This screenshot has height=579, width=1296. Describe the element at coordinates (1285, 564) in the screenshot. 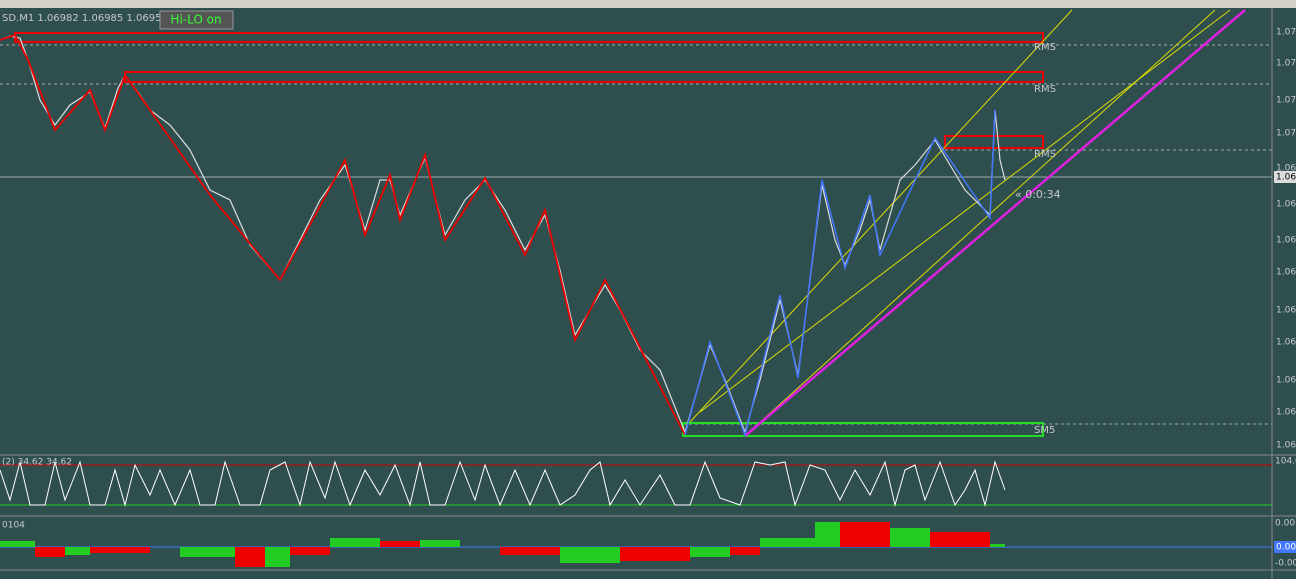

I see `macd-axis: -0.00` at that location.